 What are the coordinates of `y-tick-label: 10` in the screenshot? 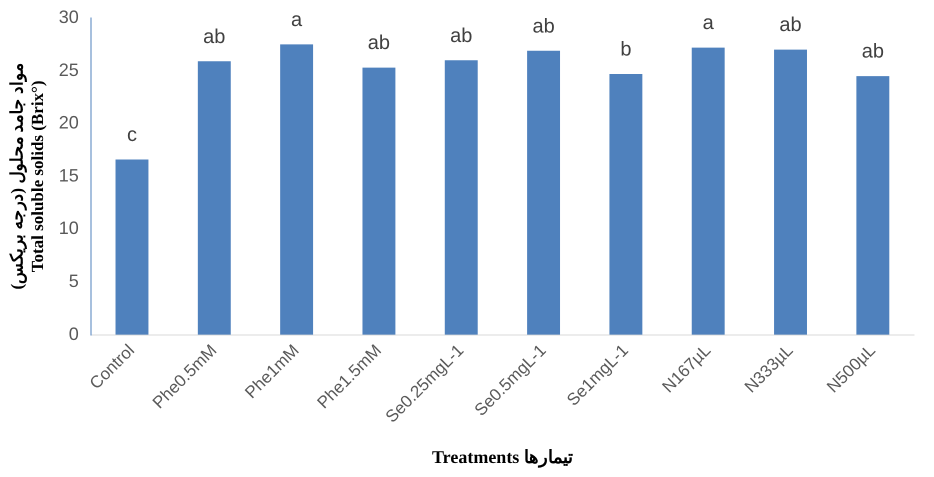 It's located at (68, 228).